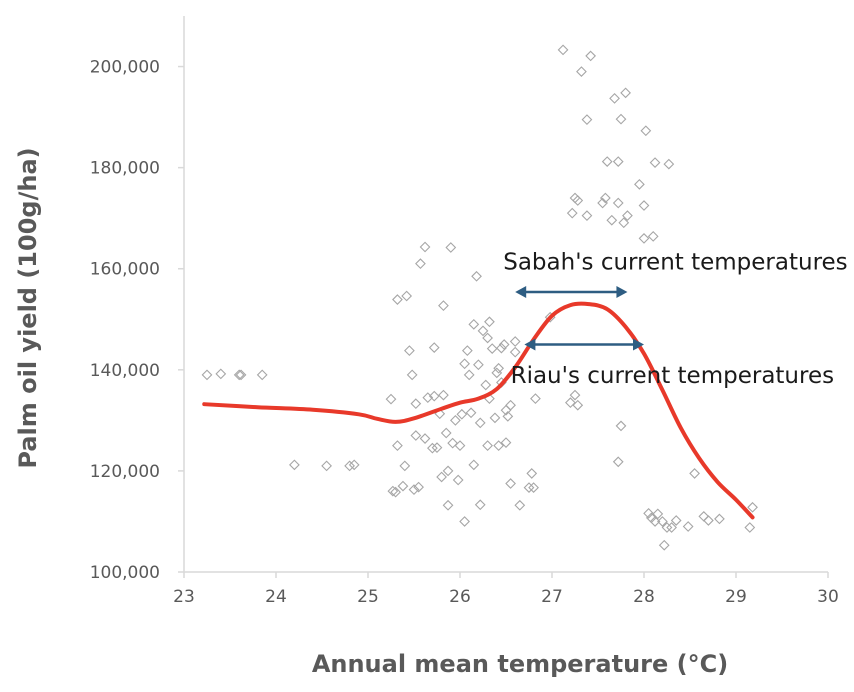  I want to click on y-tick-label: 160,000, so click(125, 270).